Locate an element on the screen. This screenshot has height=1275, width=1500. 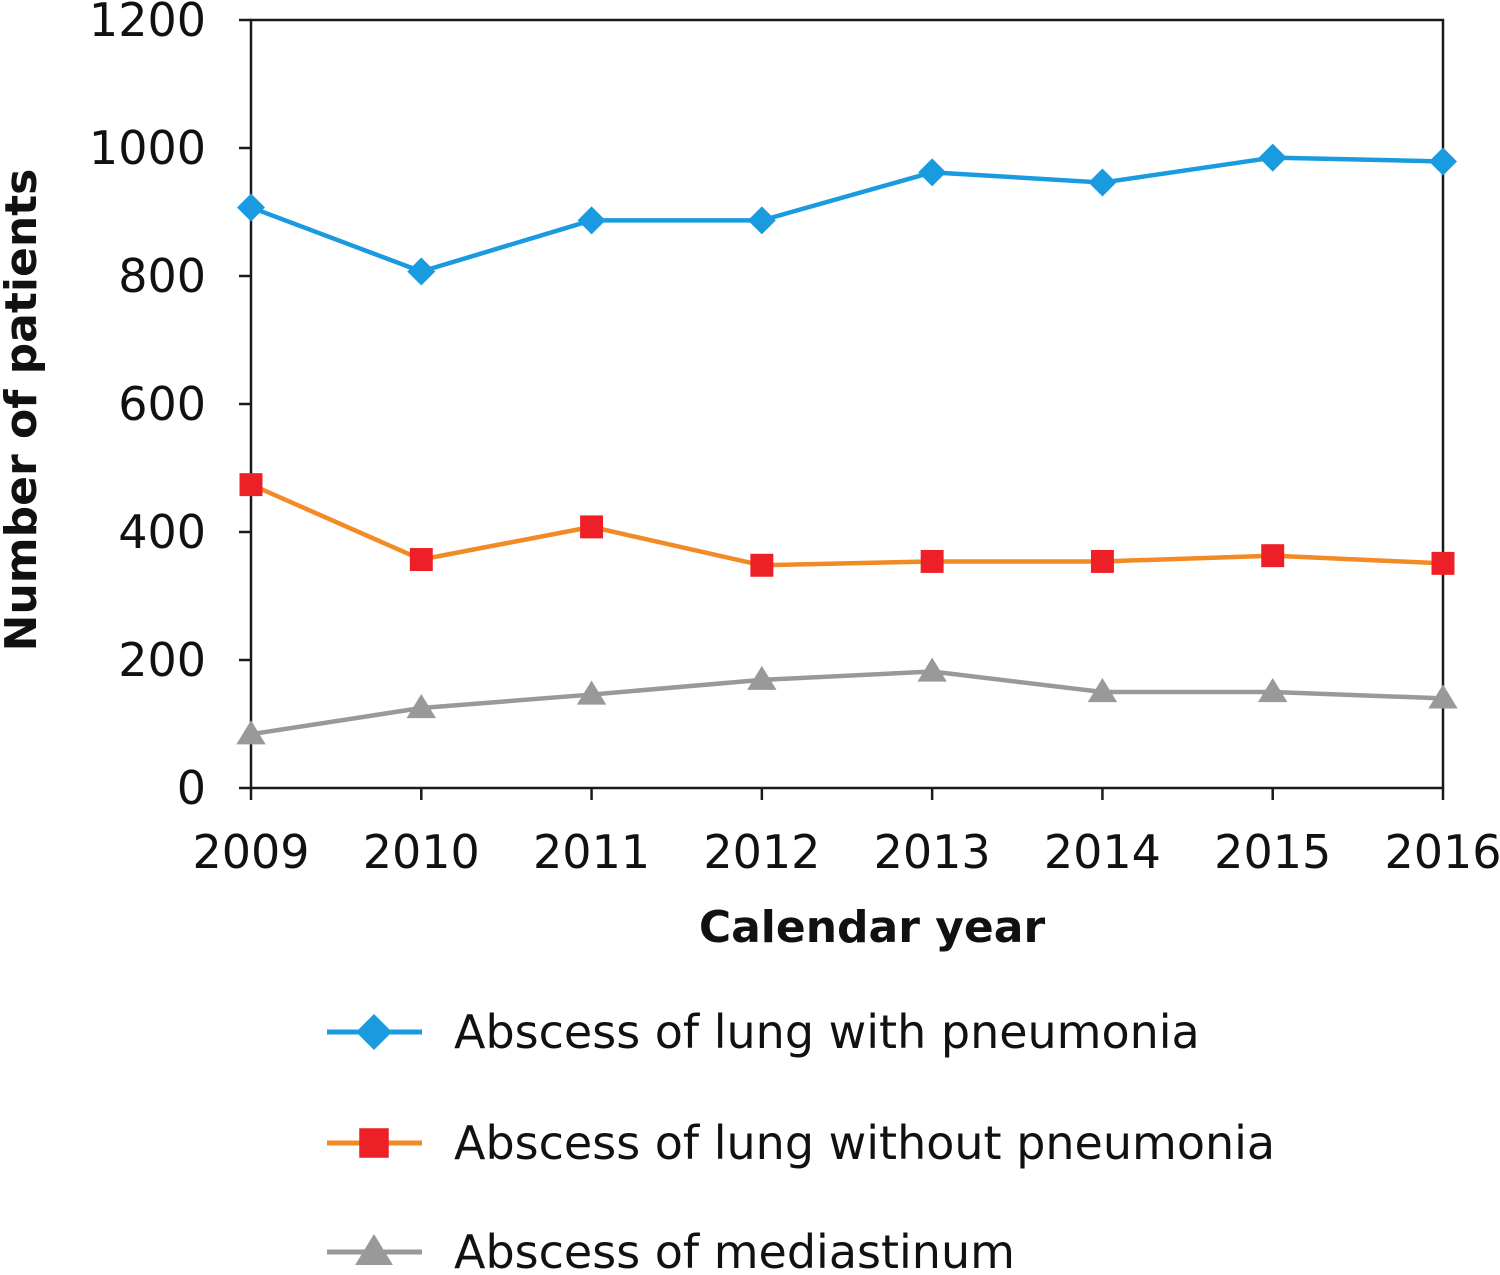
x-tick-label: 2014 is located at coordinates (1102, 852).